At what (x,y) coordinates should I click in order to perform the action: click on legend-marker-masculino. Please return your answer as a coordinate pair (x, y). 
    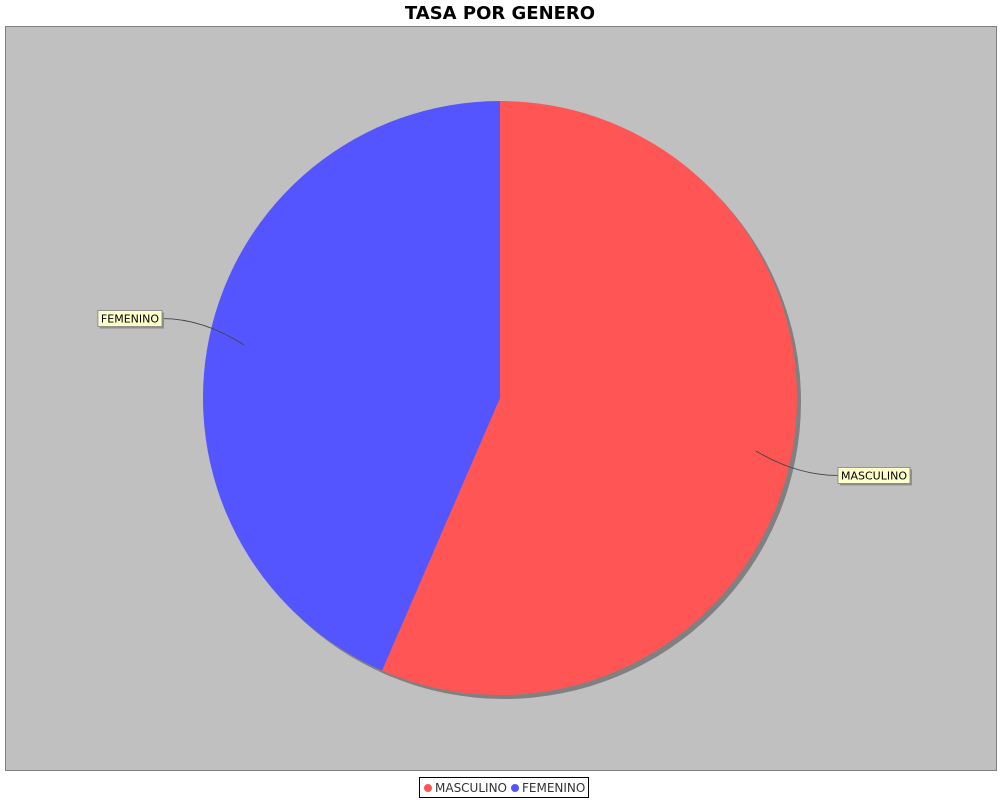
    Looking at the image, I should click on (428, 787).